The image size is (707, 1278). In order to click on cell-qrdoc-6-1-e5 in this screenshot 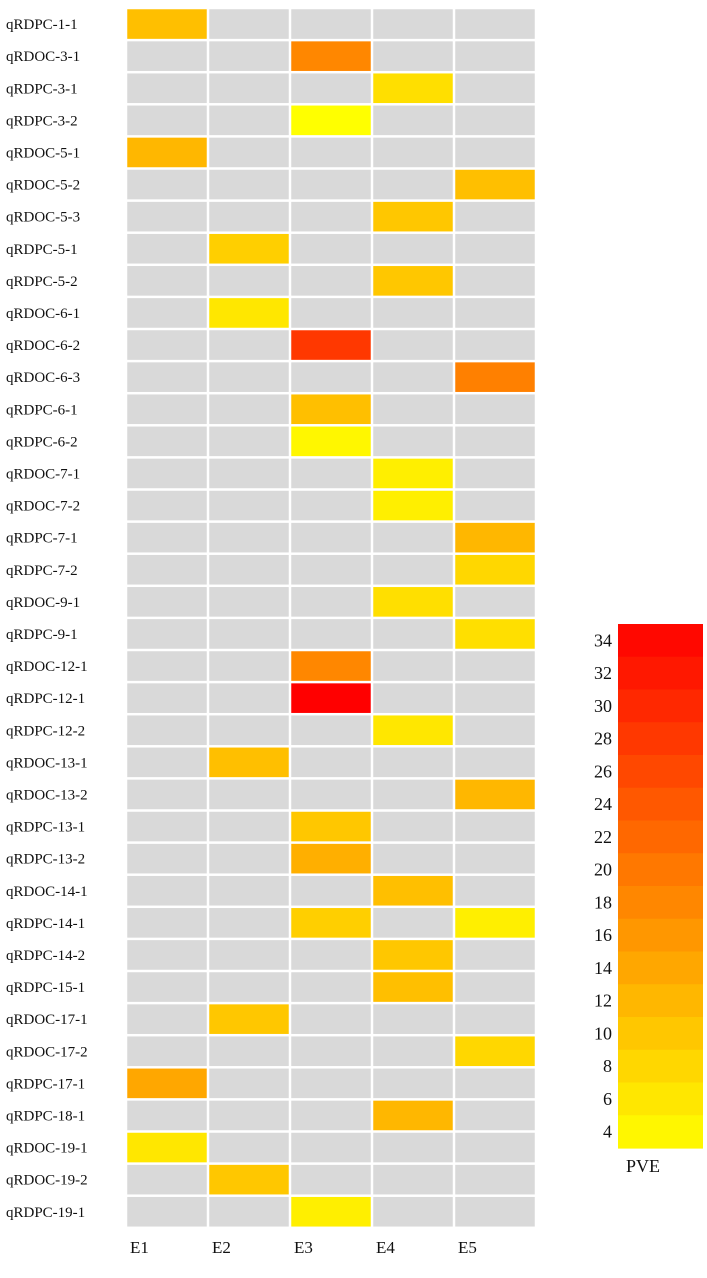, I will do `click(495, 313)`.